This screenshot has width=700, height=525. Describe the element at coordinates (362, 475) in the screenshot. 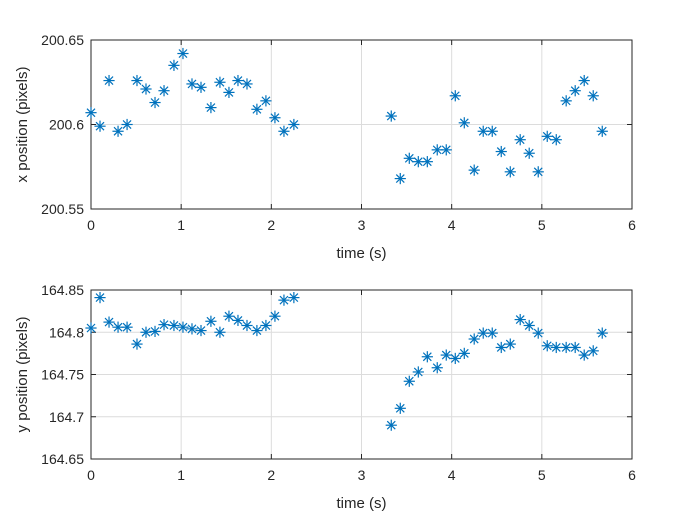

I see `bottom-x-tick-label: 3` at that location.